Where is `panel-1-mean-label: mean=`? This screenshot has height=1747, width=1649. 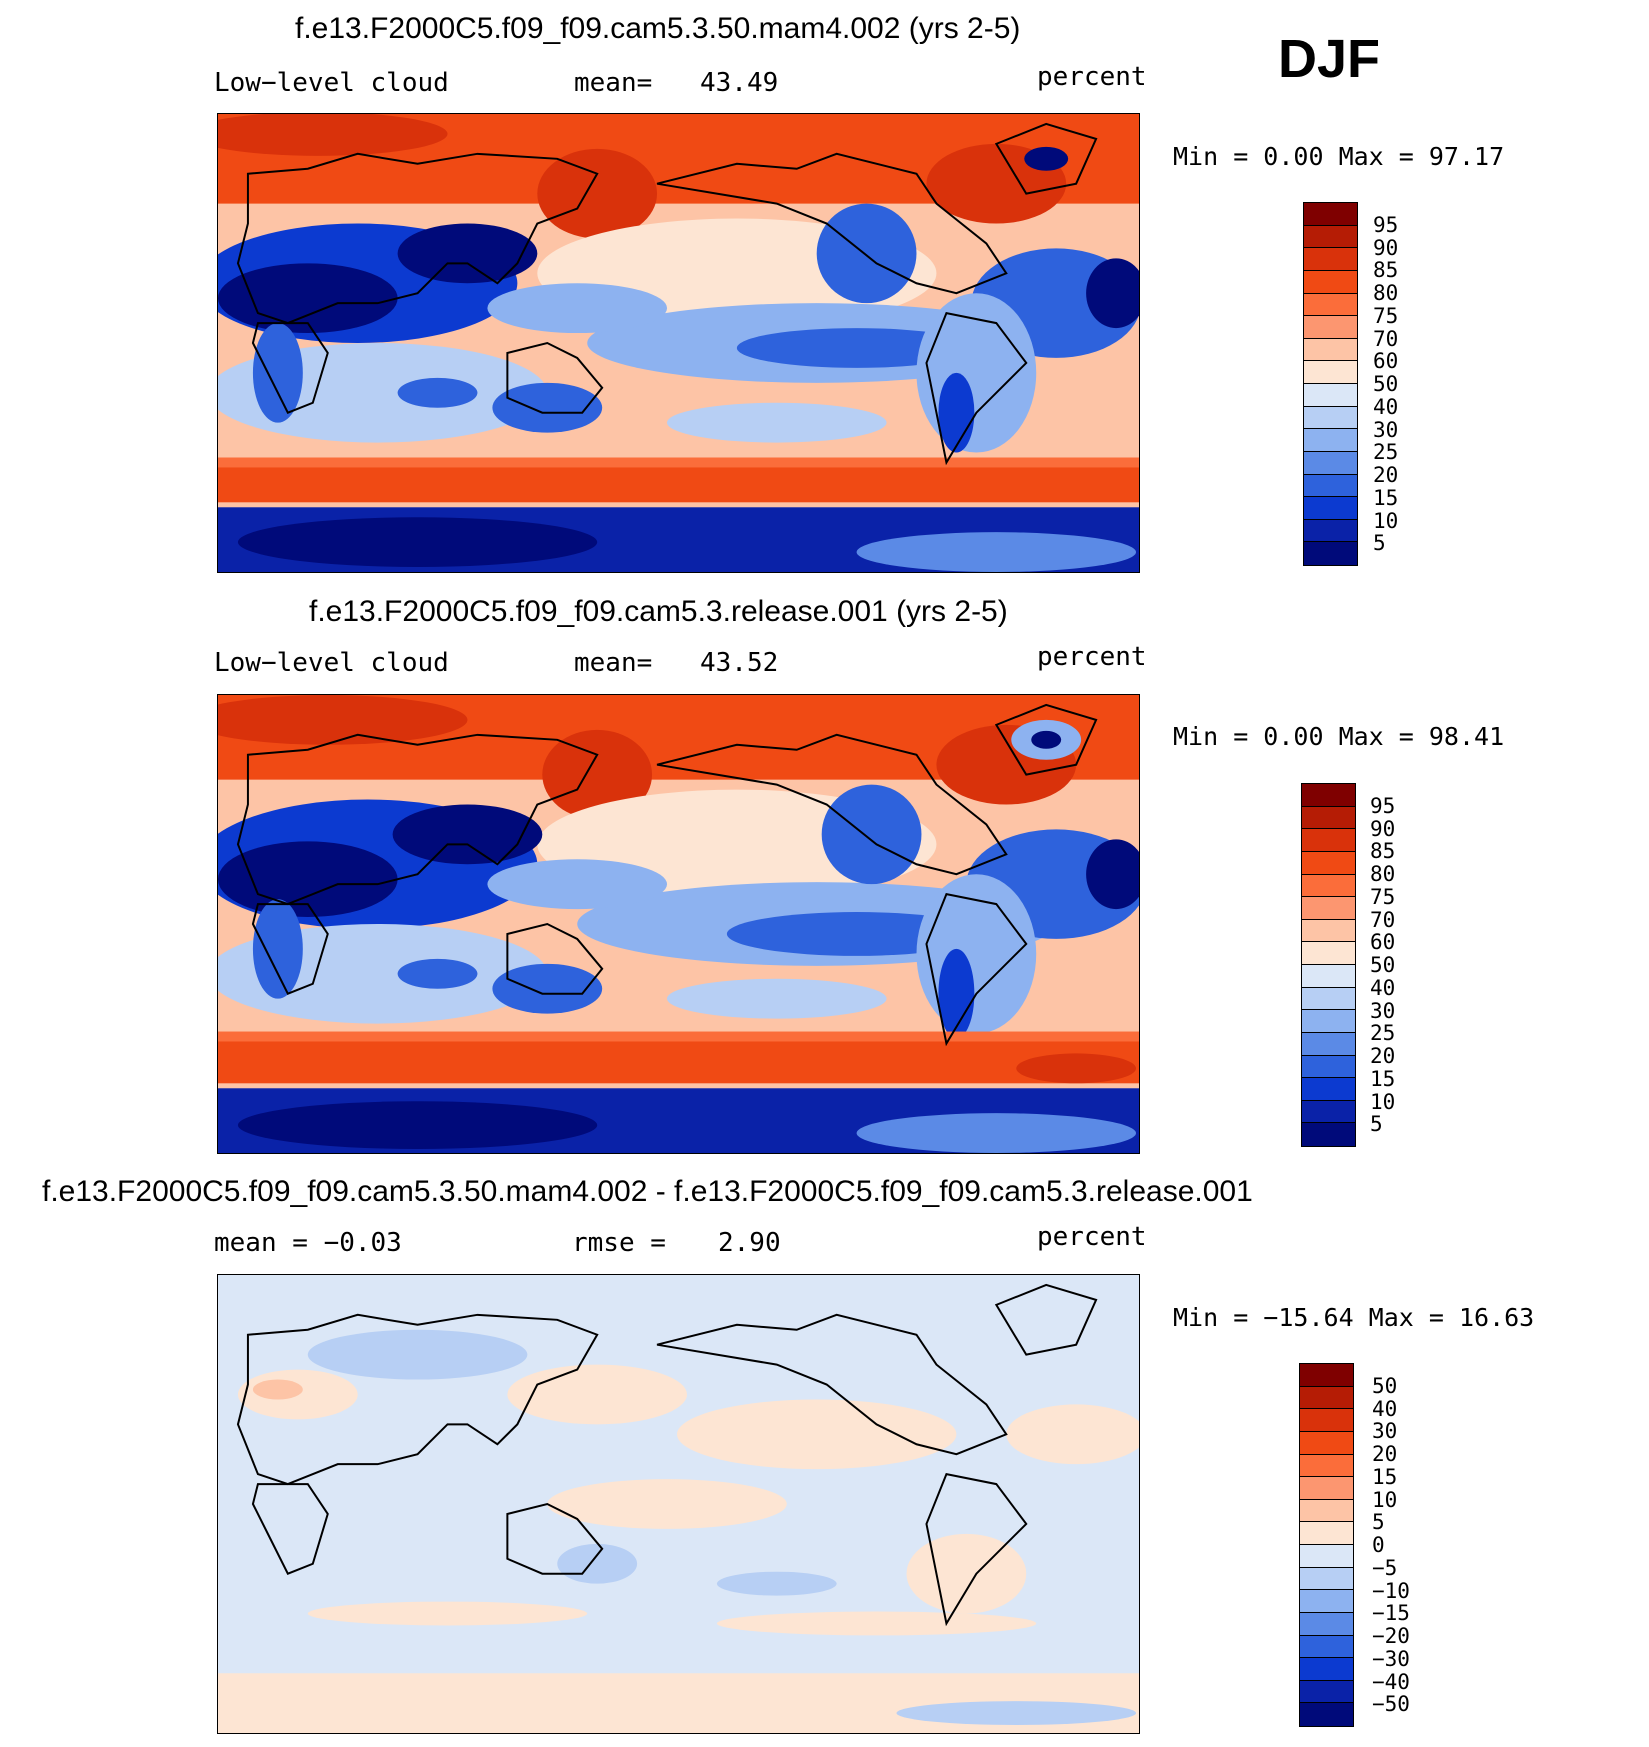
panel-1-mean-label: mean= is located at coordinates (613, 83).